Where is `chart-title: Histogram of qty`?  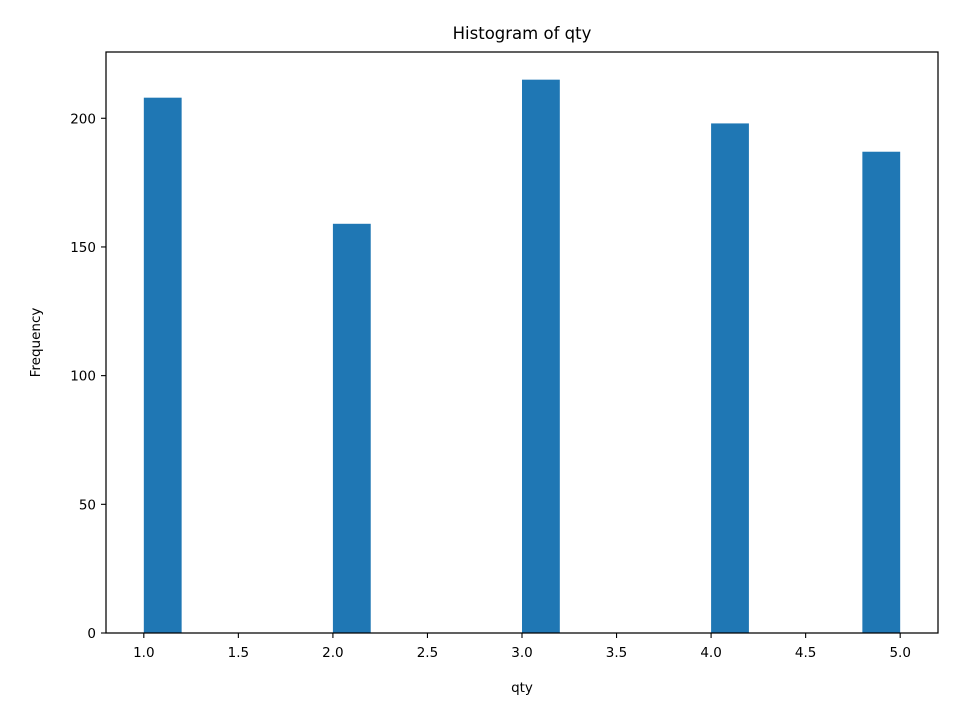
chart-title: Histogram of qty is located at coordinates (522, 33).